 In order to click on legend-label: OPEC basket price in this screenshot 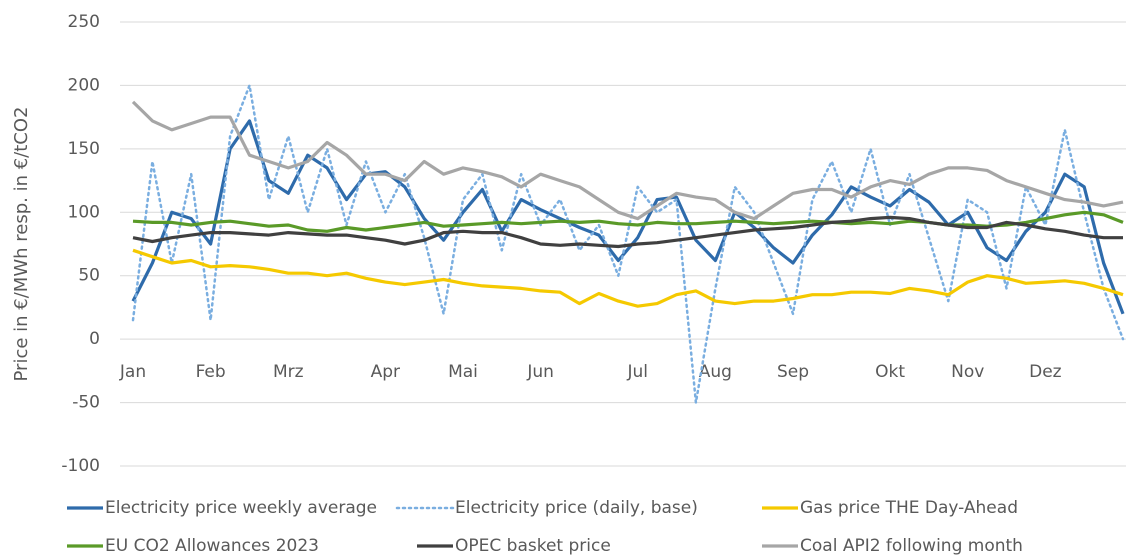, I will do `click(533, 546)`.